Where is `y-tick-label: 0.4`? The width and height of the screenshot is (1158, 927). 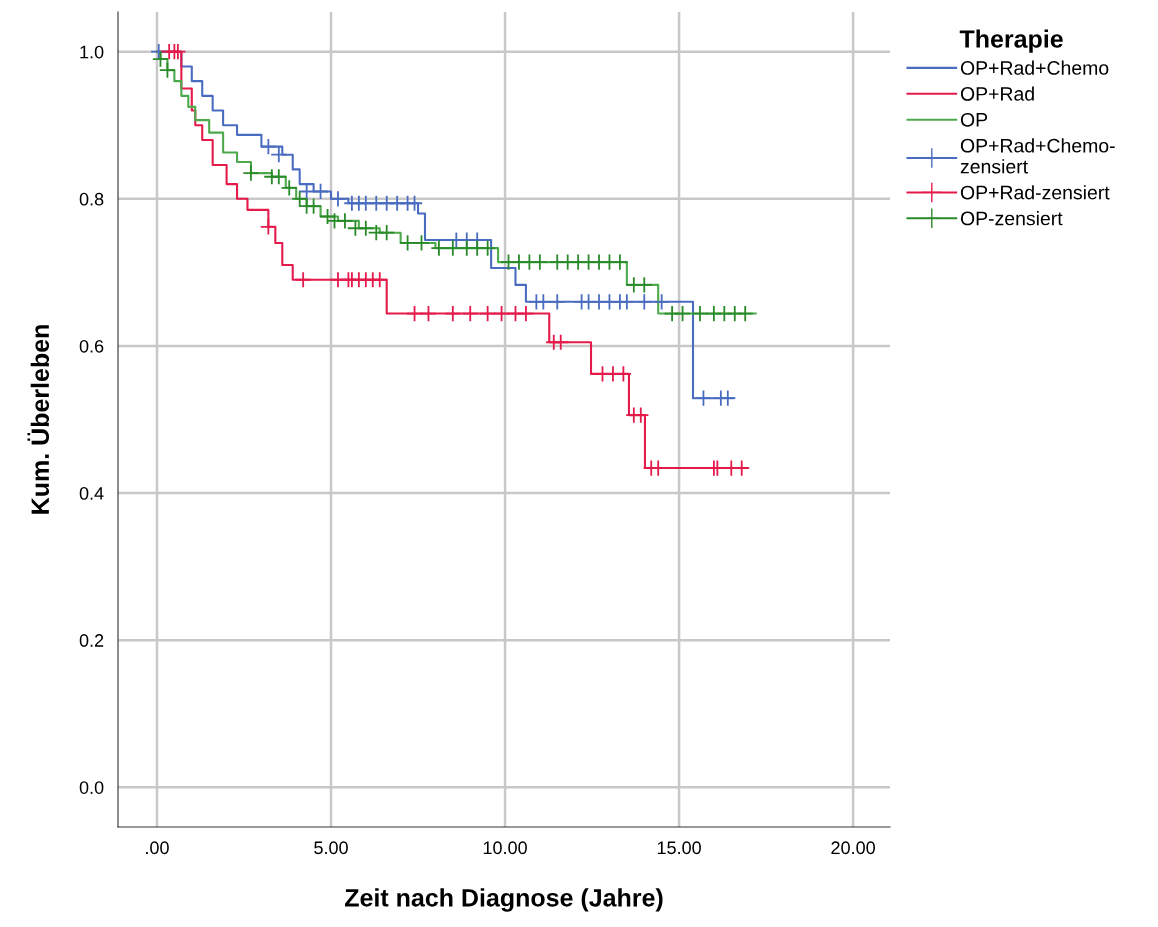
y-tick-label: 0.4 is located at coordinates (91, 493).